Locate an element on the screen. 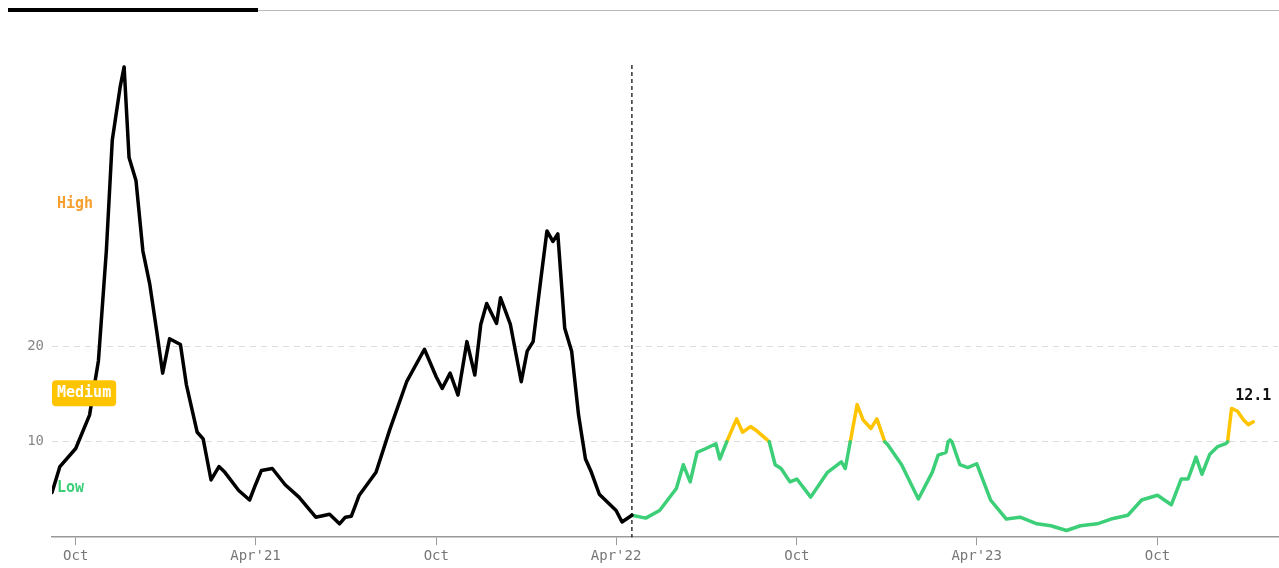  x-tick-label: Apr'22 is located at coordinates (616, 555).